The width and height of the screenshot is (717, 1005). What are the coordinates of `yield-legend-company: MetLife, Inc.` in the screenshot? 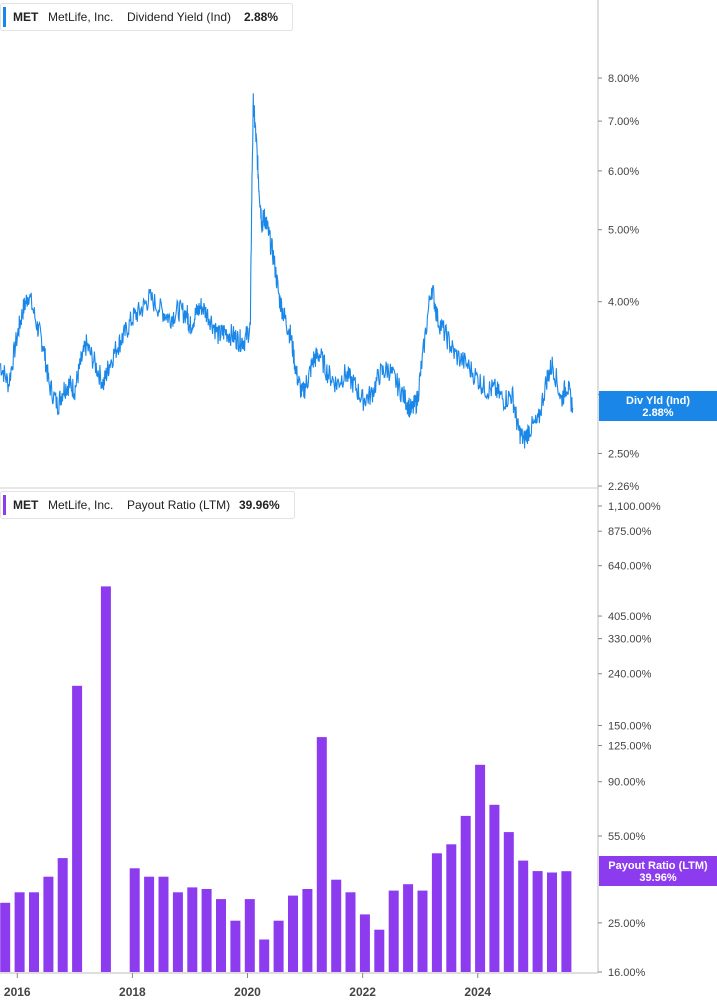 It's located at (80, 17).